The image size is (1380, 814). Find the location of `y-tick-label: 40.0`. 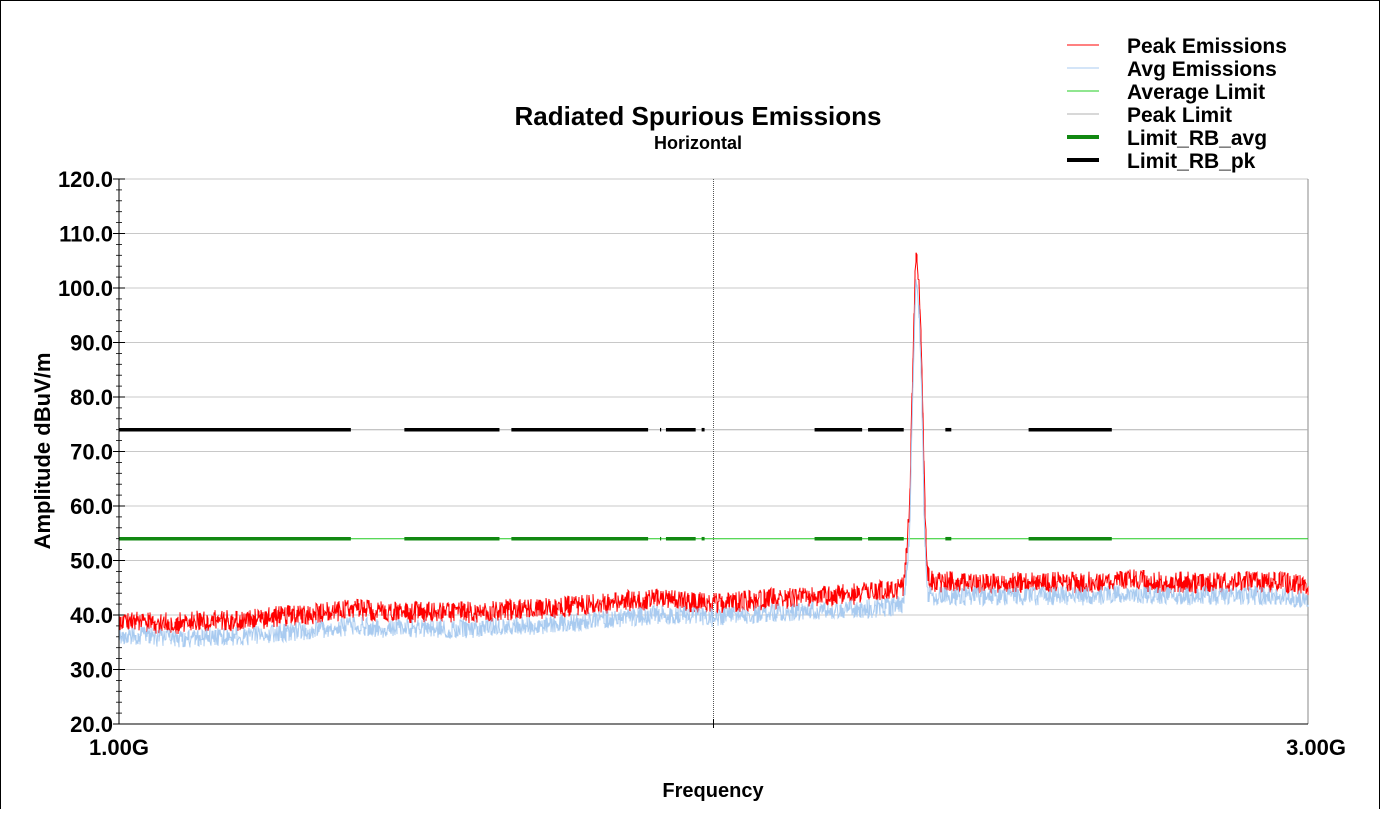

y-tick-label: 40.0 is located at coordinates (91, 615).